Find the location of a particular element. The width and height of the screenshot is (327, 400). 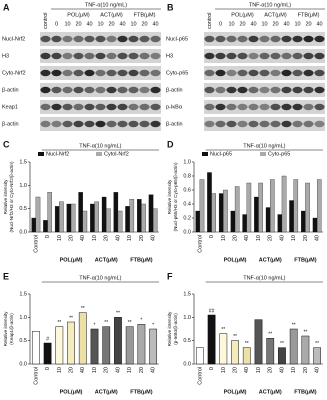

panel-letter: F is located at coordinates (170, 276).